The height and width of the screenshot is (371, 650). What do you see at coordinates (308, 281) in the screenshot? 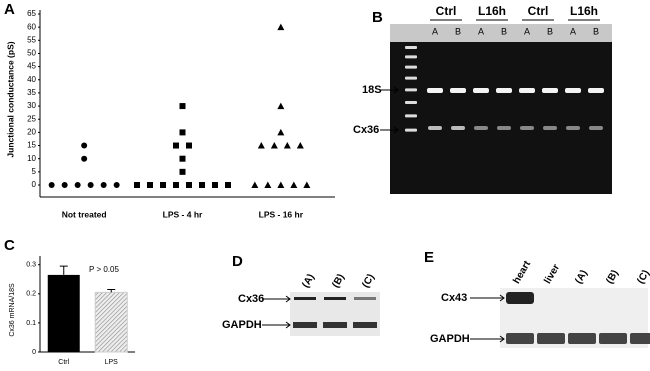
I see `lane-label: (A)` at bounding box center [308, 281].